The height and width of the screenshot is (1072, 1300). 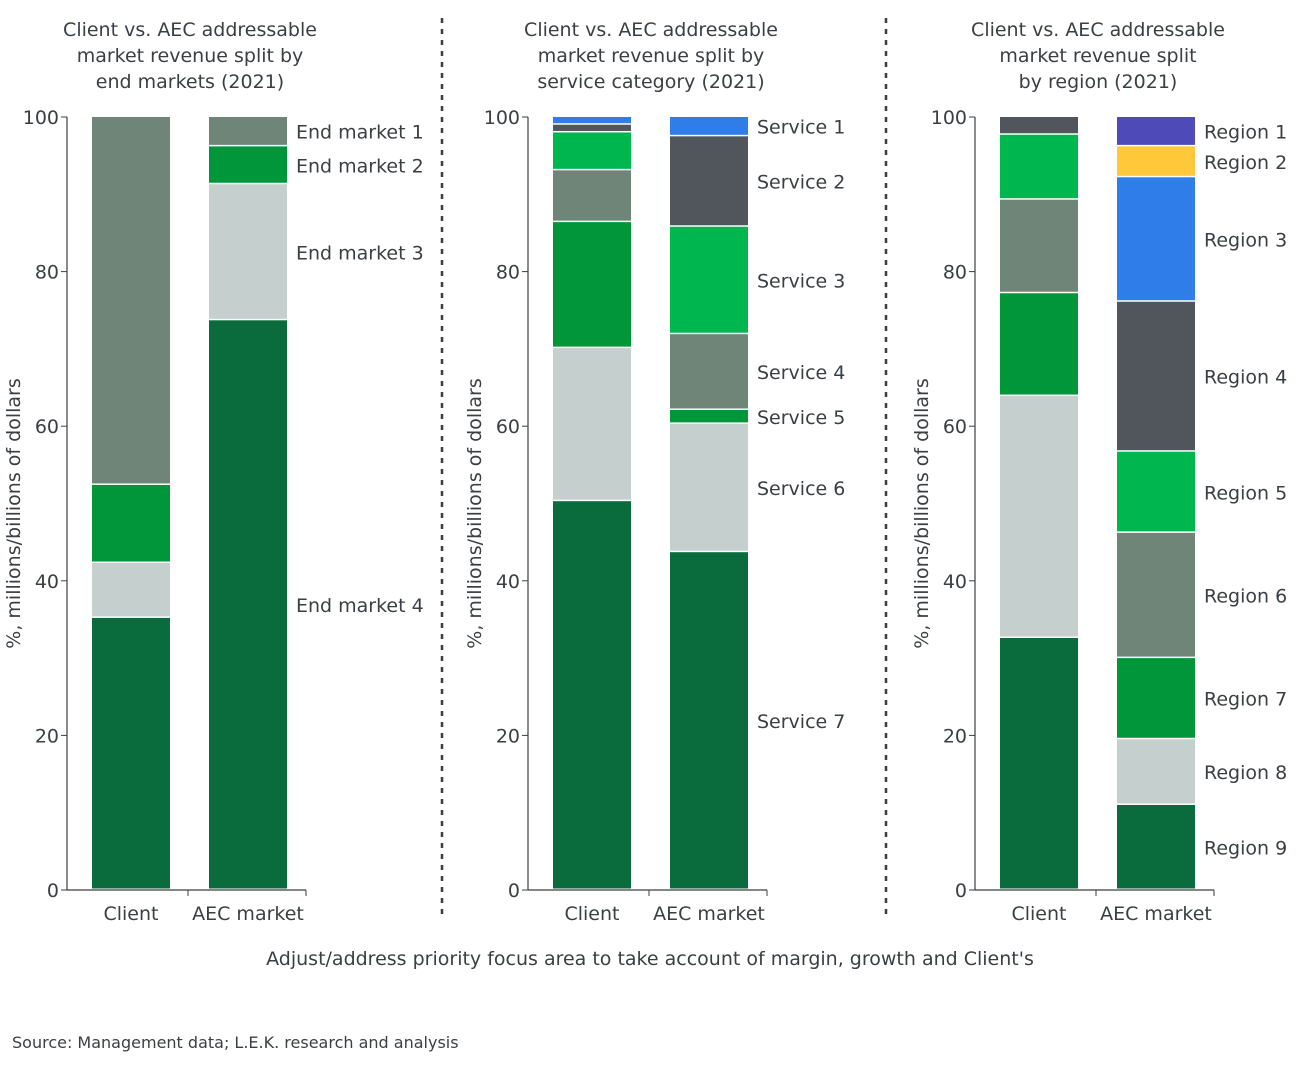 I want to click on series-label: End market 3, so click(x=360, y=253).